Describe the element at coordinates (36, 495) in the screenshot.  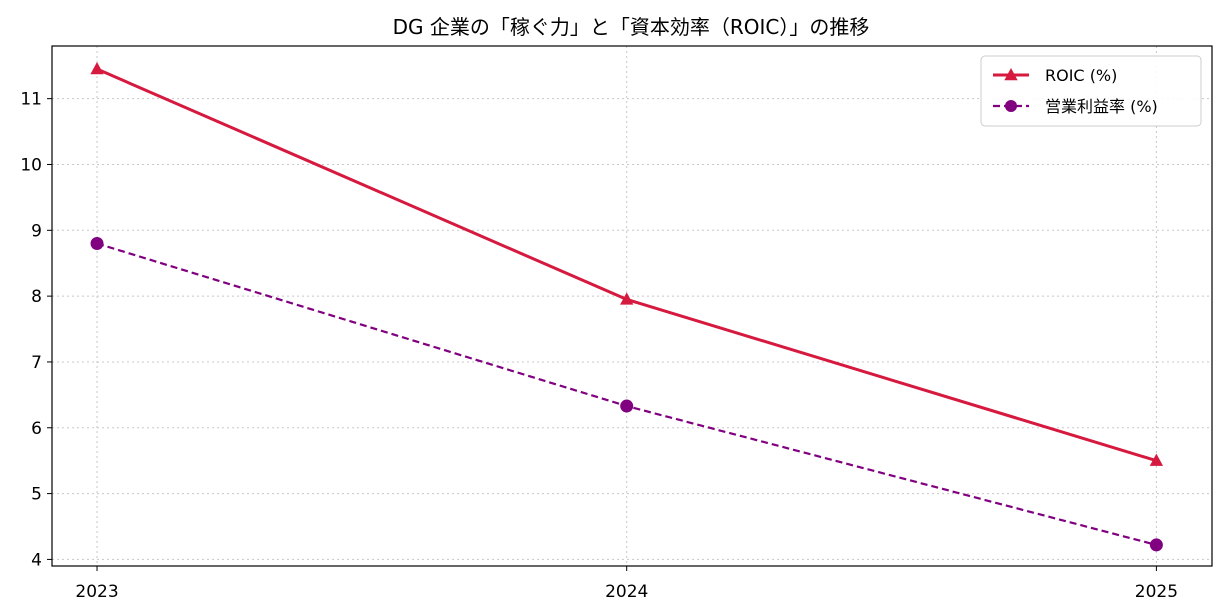
I see `y-tick-label: 5` at that location.